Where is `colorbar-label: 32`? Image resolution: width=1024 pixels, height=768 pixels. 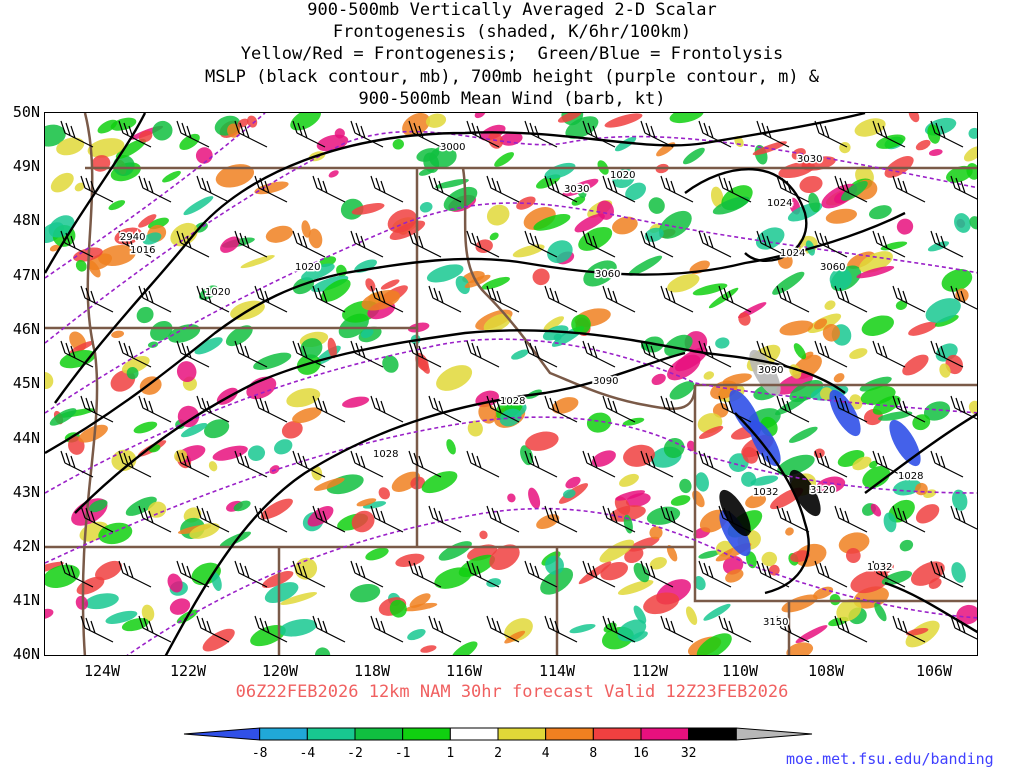
colorbar-label: 32 is located at coordinates (688, 753).